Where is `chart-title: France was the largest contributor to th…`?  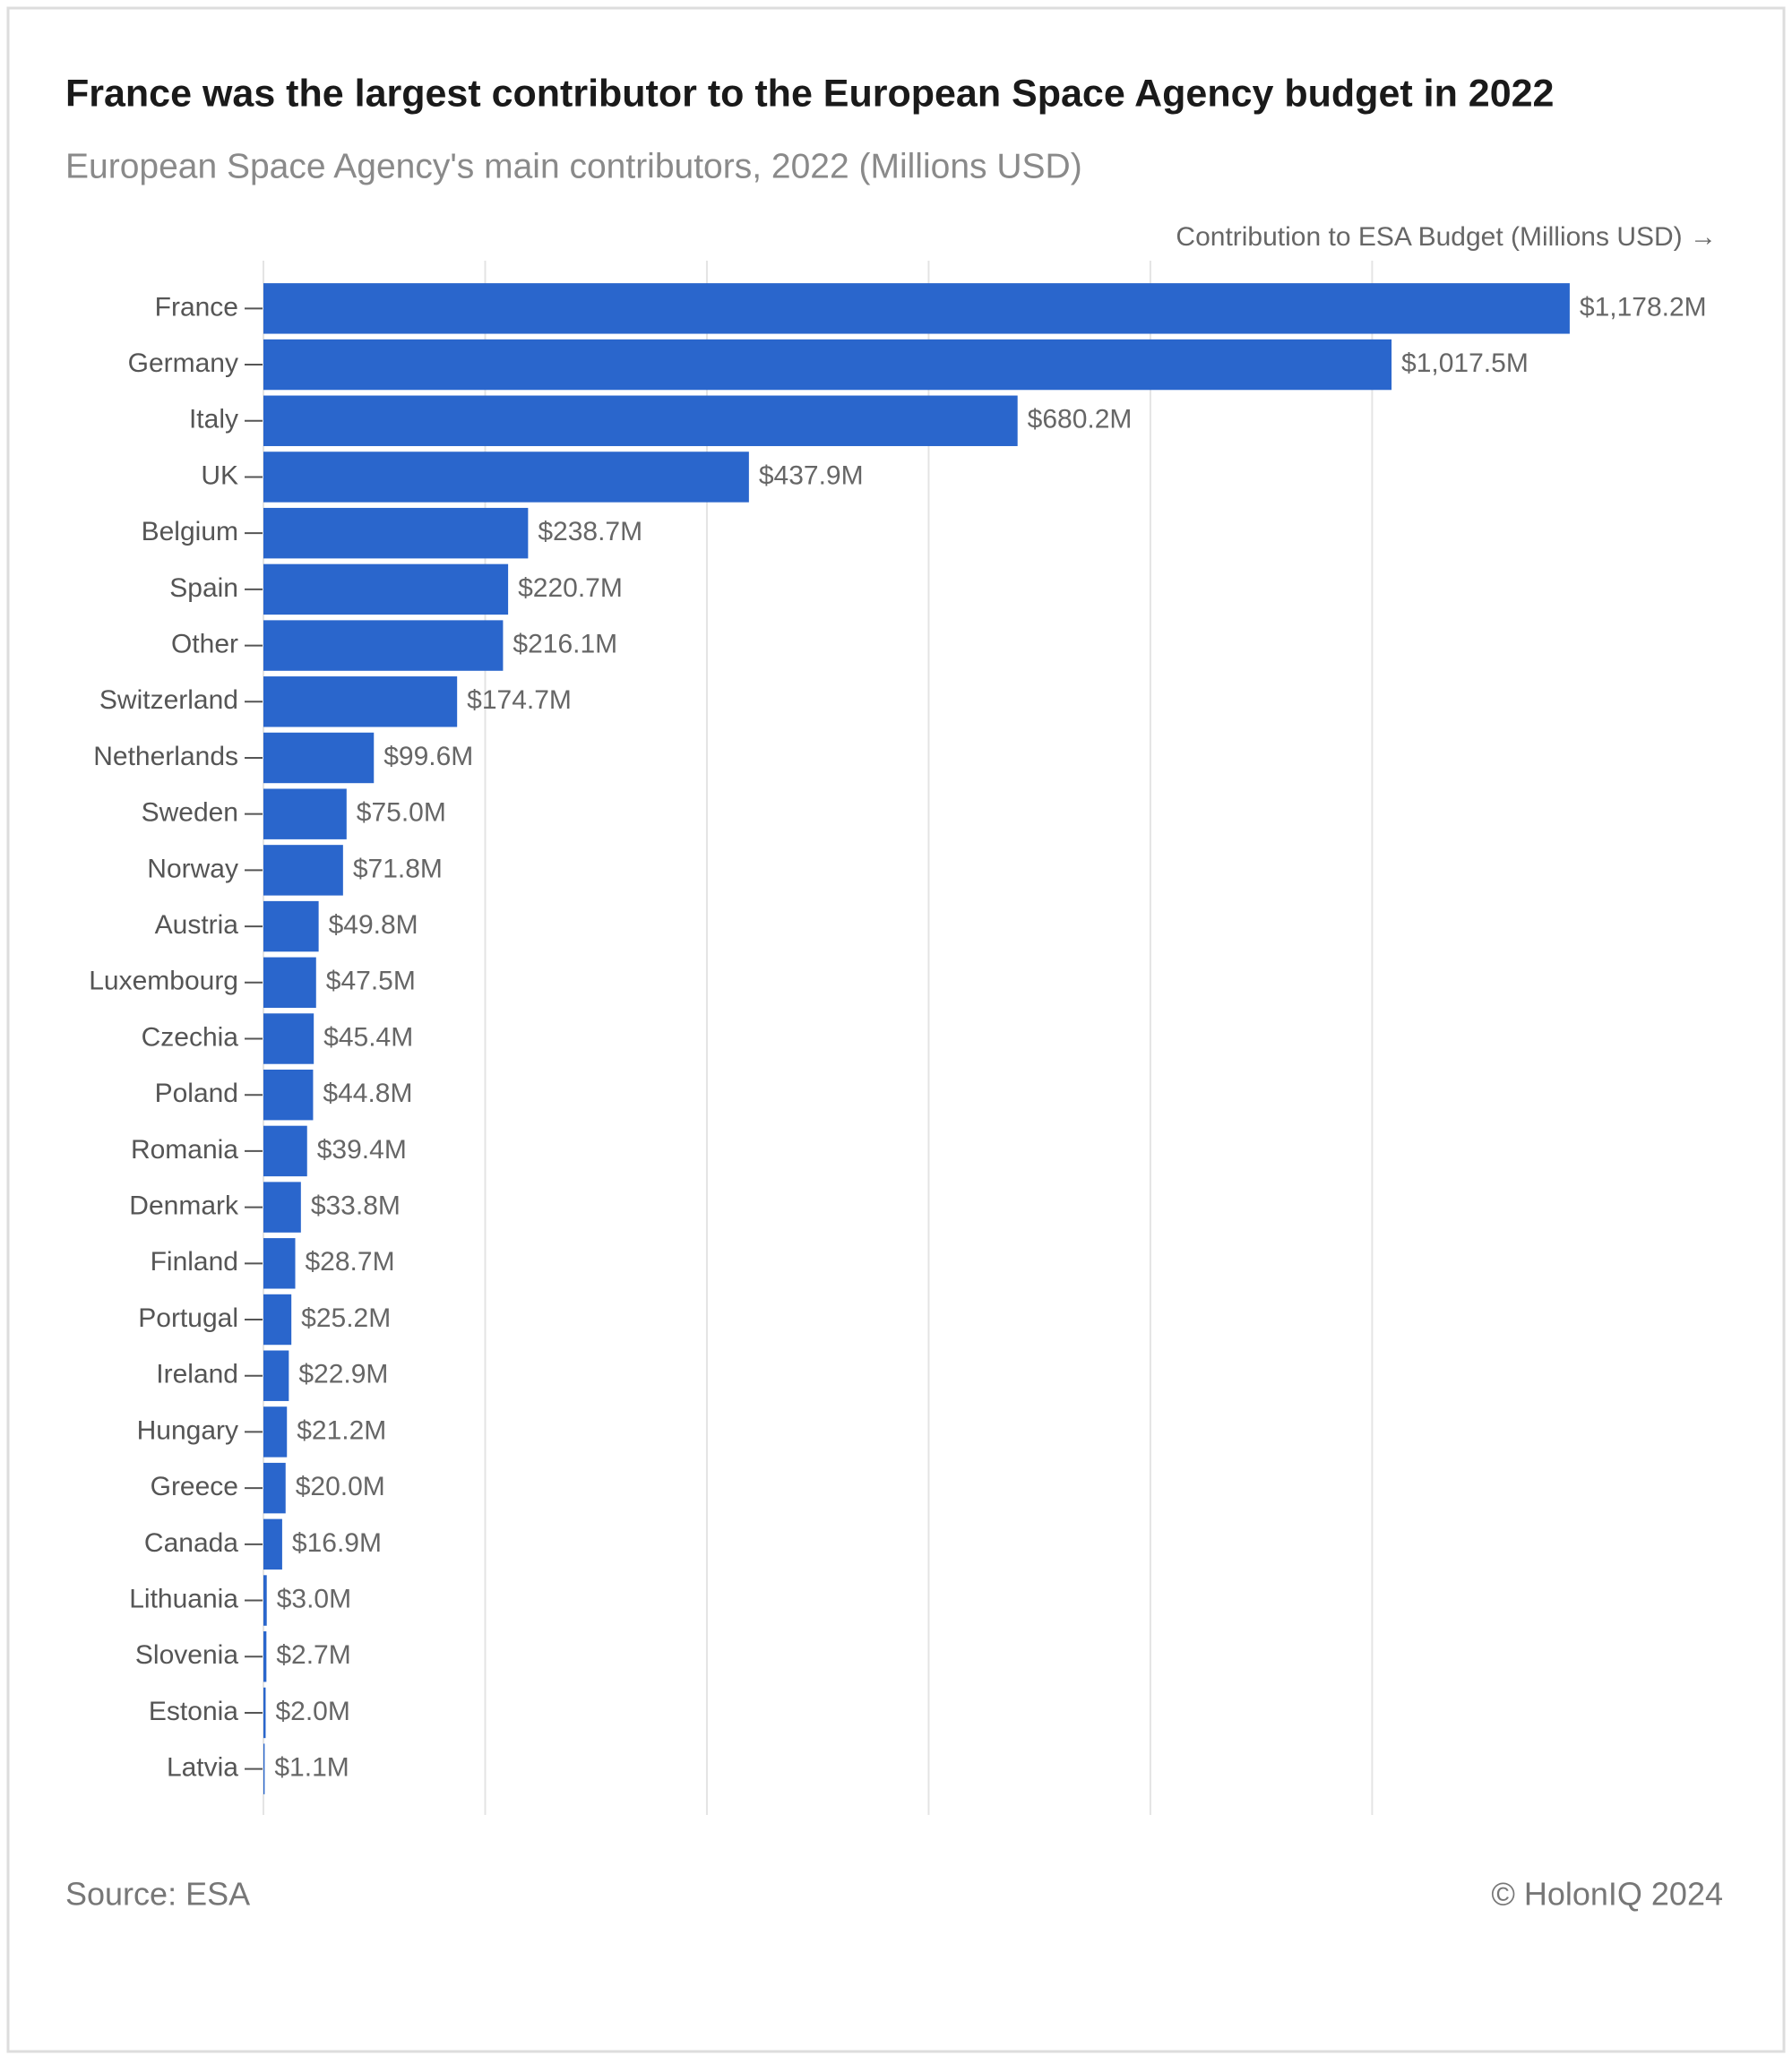
chart-title: France was the largest contributor to th… is located at coordinates (809, 93).